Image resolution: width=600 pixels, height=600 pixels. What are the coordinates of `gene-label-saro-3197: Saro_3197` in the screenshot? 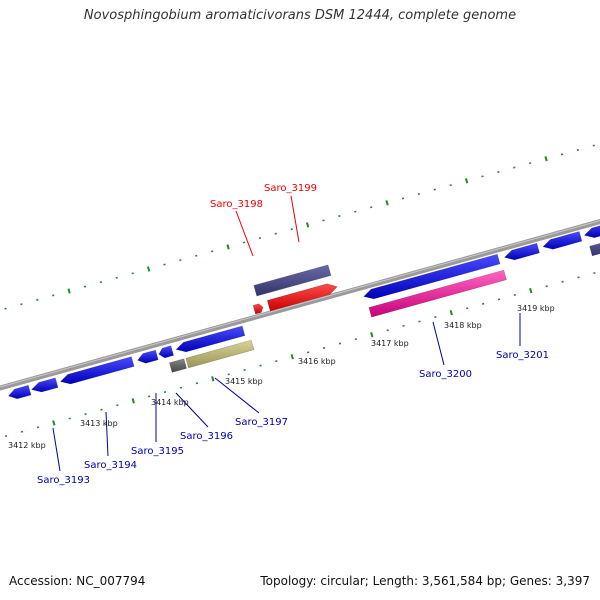 It's located at (261, 422).